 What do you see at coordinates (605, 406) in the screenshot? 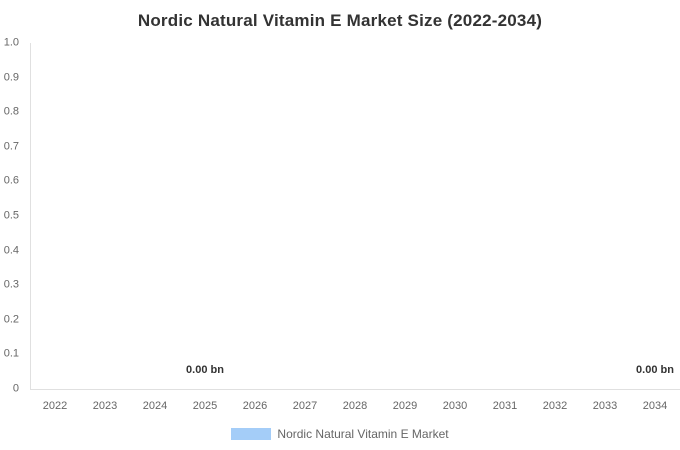
I see `x-tick-label: 2033` at bounding box center [605, 406].